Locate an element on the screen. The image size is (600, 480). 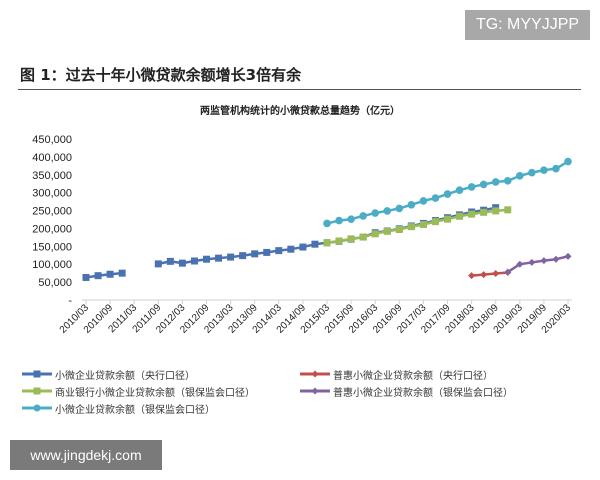
title-divider is located at coordinates (299, 89).